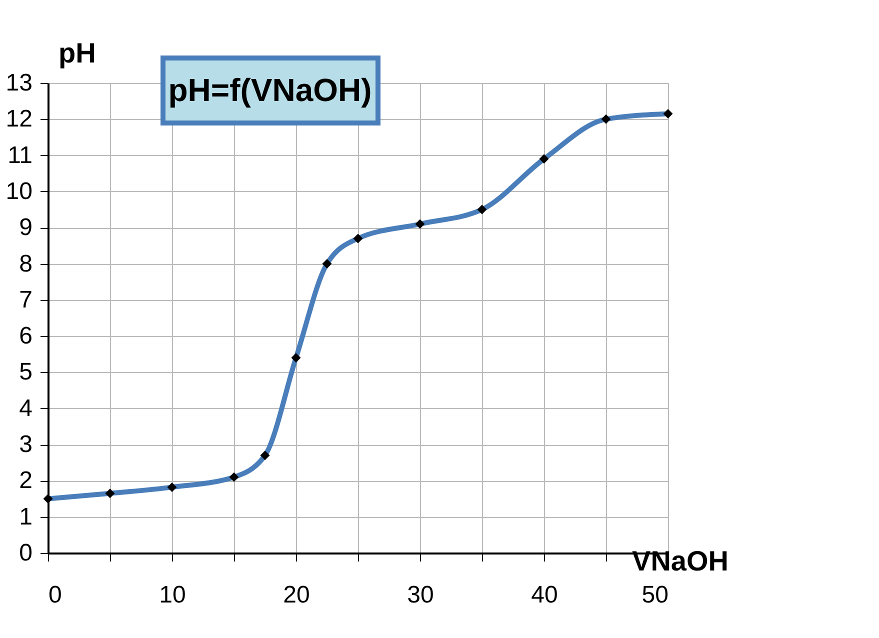 This screenshot has height=638, width=879. Describe the element at coordinates (77, 53) in the screenshot. I see `y-axis-title: pH` at that location.